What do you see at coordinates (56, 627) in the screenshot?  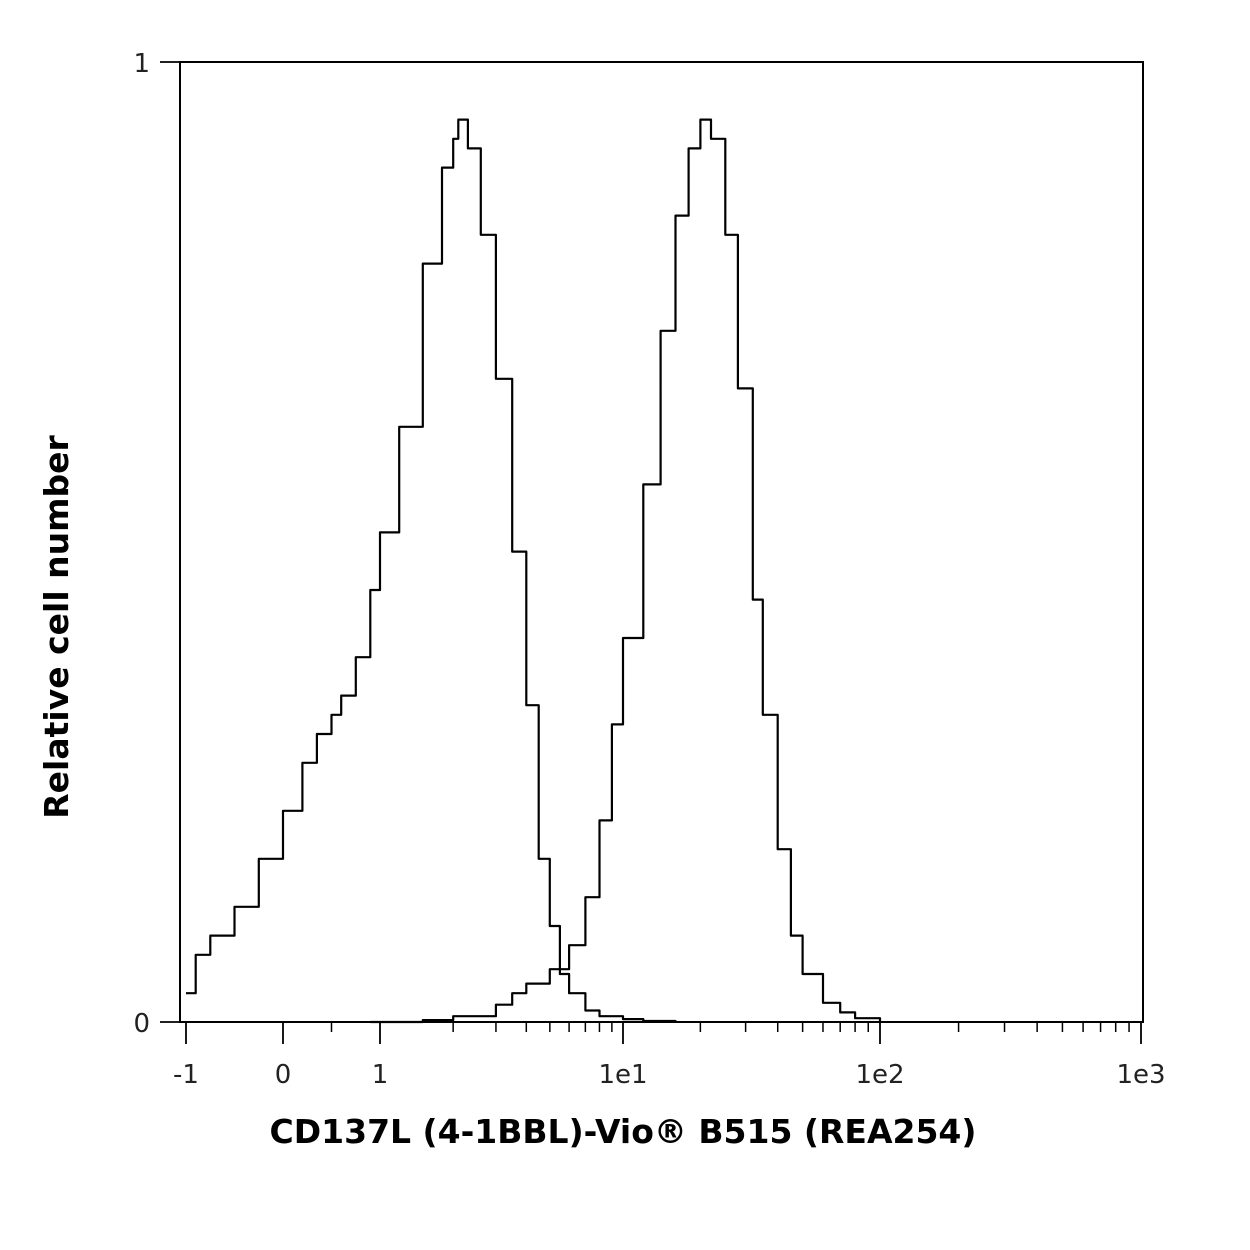 I see `y-axis-title: Relative cell number` at bounding box center [56, 627].